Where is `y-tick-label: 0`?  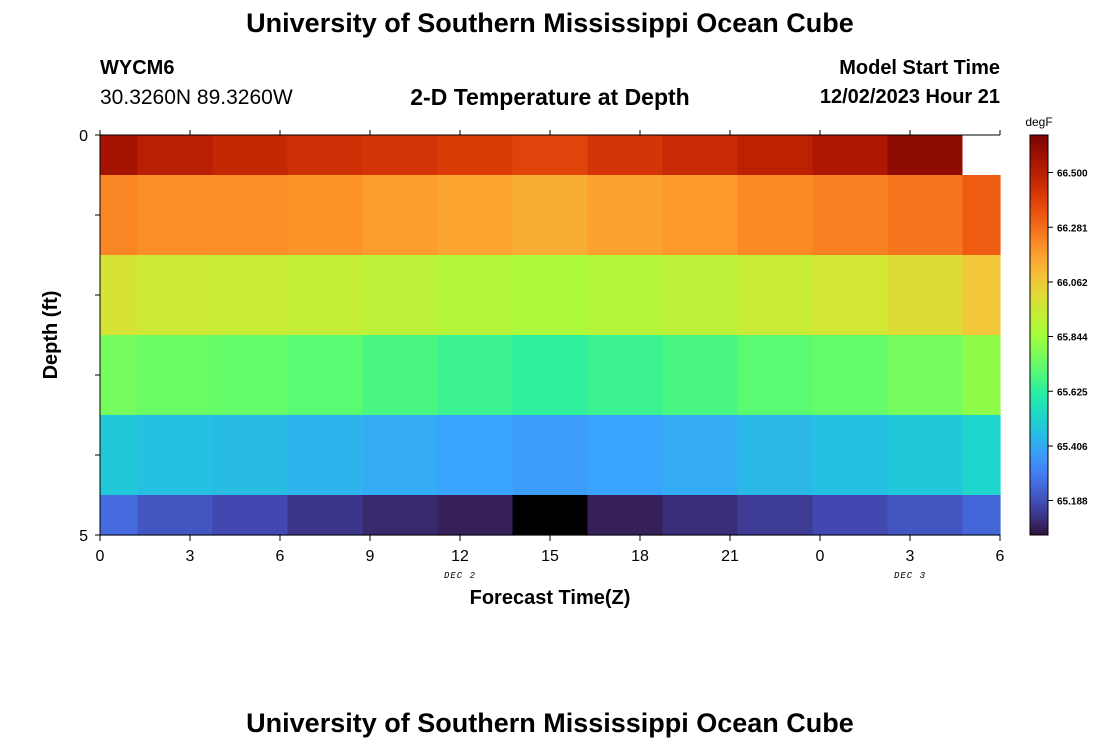
y-tick-label: 0 is located at coordinates (83, 136).